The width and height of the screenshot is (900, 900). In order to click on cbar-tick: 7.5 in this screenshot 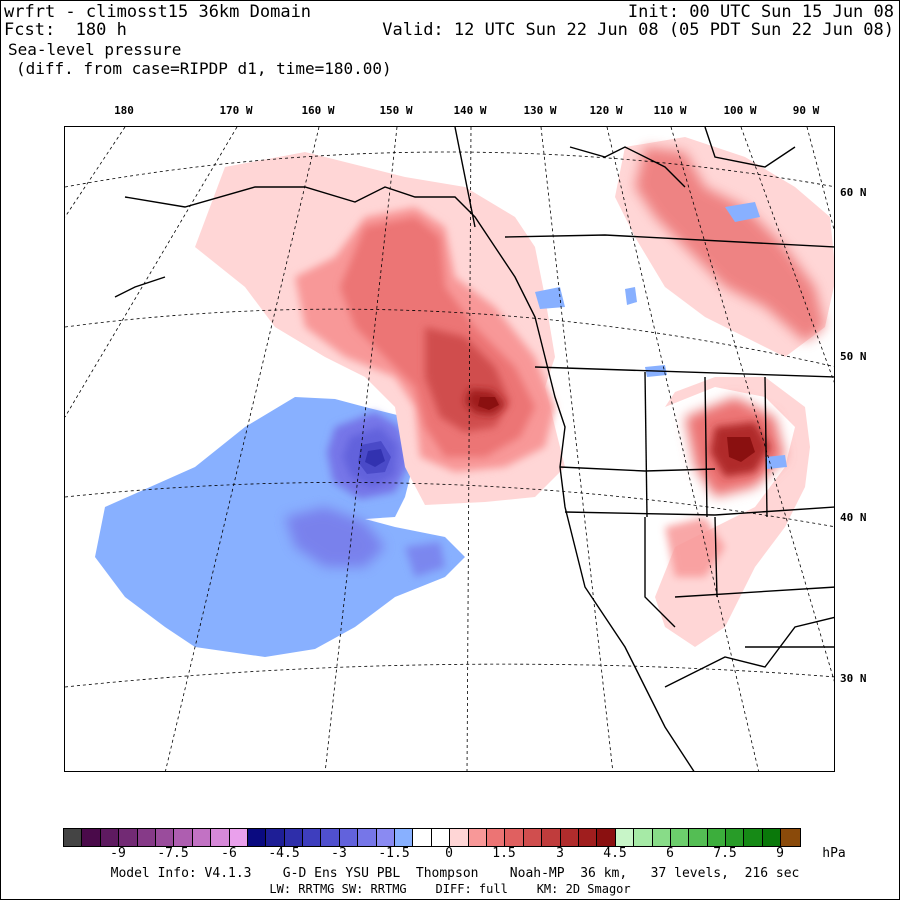, I will do `click(725, 853)`.